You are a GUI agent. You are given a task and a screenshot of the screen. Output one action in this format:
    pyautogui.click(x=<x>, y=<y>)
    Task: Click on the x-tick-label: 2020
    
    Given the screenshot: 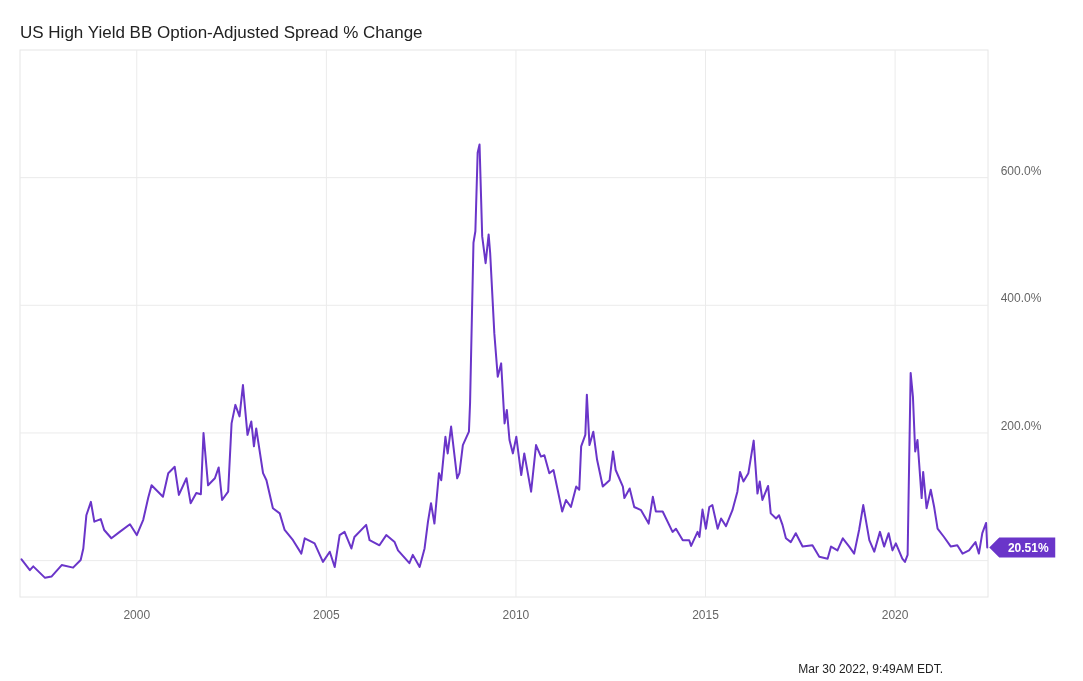 What is the action you would take?
    pyautogui.click(x=895, y=615)
    